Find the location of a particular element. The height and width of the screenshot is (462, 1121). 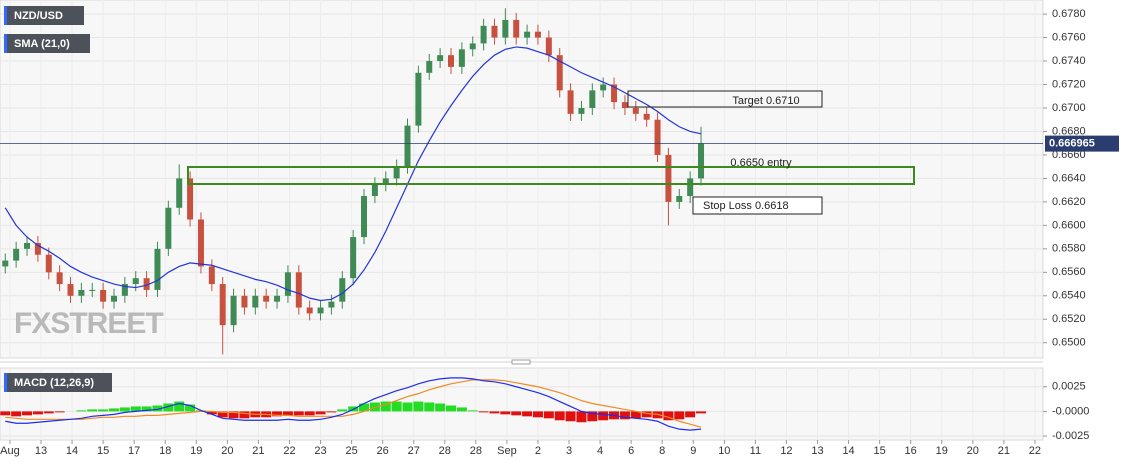

x-tick-label: 13 is located at coordinates (817, 451).